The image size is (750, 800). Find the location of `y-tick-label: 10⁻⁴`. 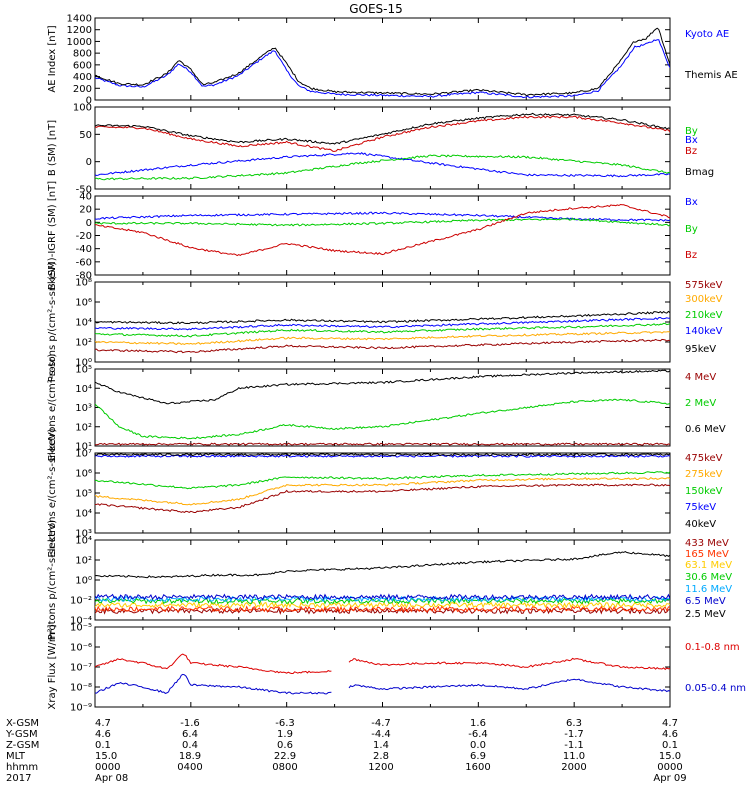

y-tick-label: 10⁻⁴ is located at coordinates (81, 621).